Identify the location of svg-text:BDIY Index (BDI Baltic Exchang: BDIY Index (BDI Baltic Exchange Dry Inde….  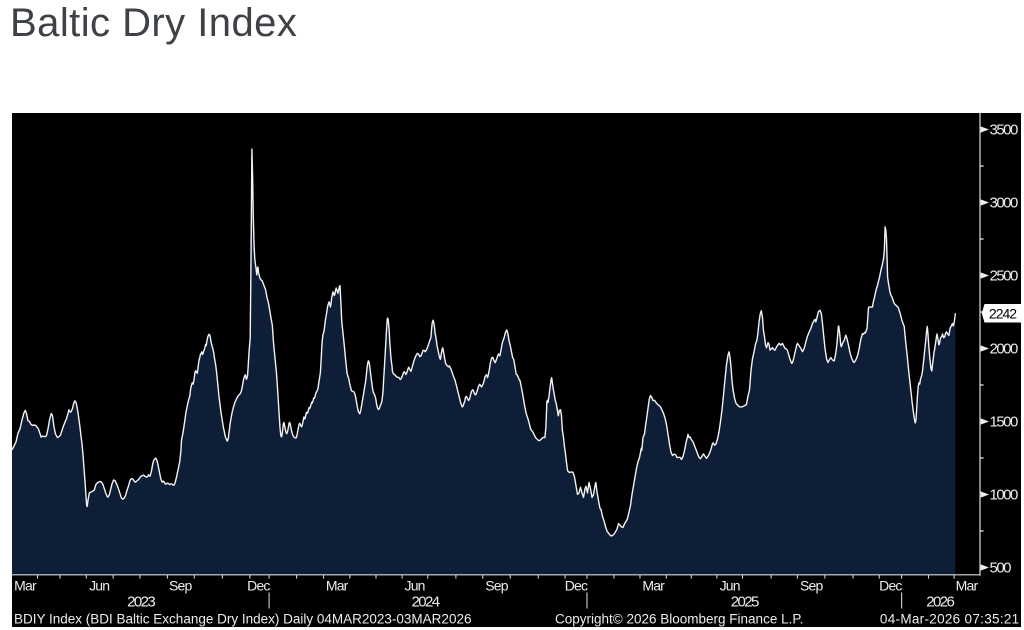
(242, 619).